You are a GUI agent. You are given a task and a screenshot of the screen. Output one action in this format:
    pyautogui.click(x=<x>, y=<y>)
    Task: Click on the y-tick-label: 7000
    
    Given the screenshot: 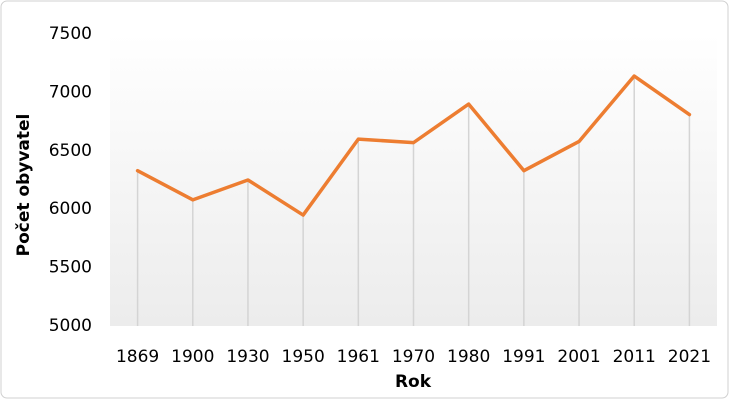 What is the action you would take?
    pyautogui.click(x=70, y=92)
    